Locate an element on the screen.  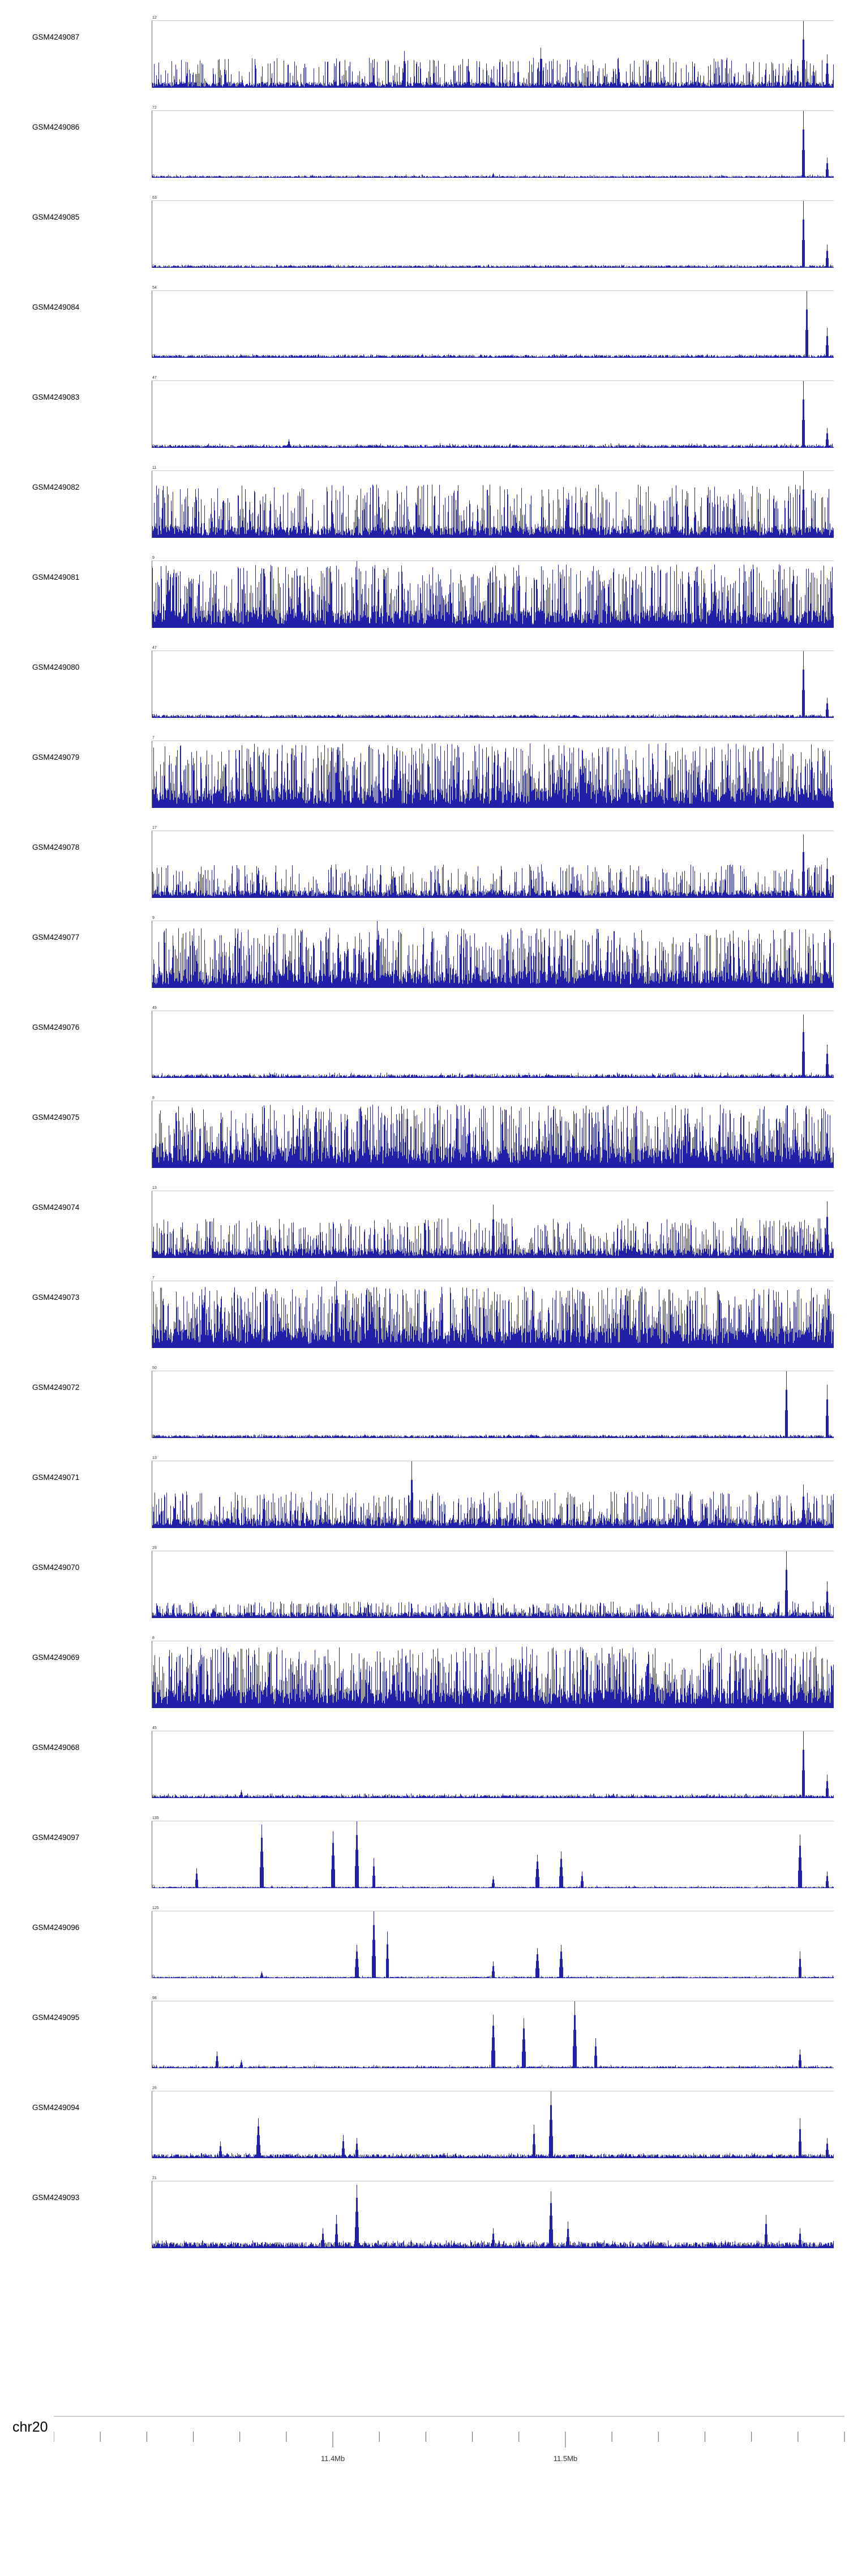
ruler-section: chr20 11.4Mb 11.5Mb is located at coordinates (424, 2454).